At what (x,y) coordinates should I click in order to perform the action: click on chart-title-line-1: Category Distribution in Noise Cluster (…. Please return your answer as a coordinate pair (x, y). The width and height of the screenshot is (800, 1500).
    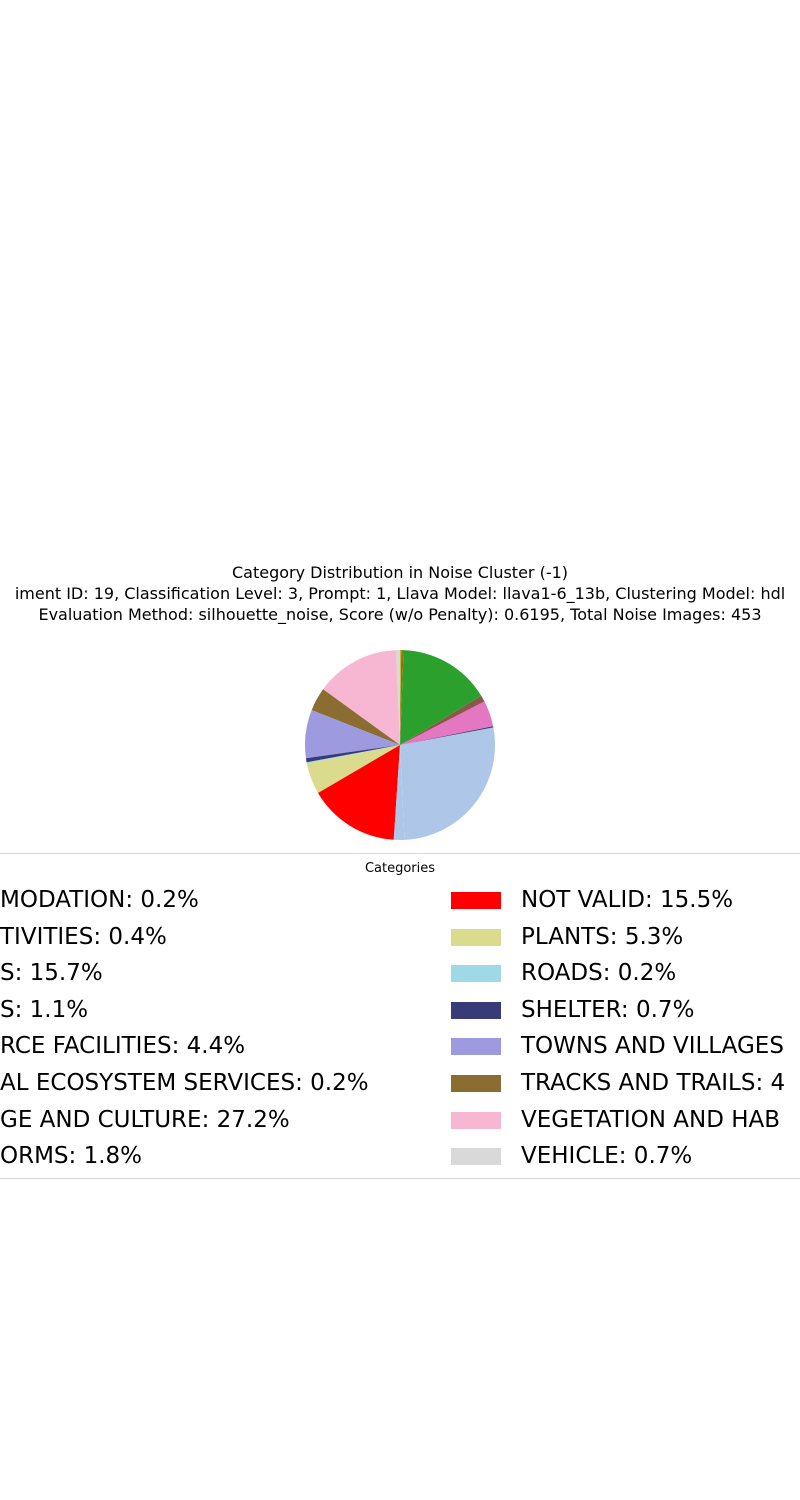
    Looking at the image, I should click on (400, 572).